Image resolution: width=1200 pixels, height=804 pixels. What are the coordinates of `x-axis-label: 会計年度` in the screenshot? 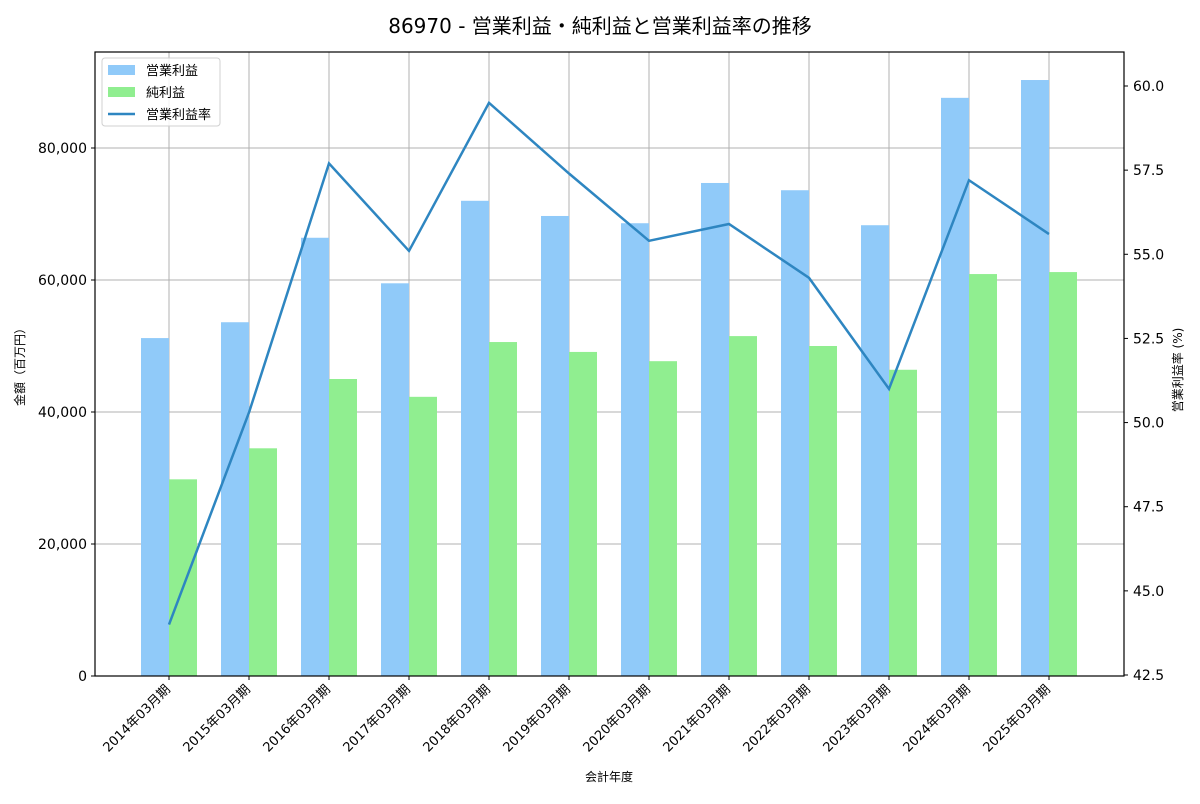 It's located at (609, 776).